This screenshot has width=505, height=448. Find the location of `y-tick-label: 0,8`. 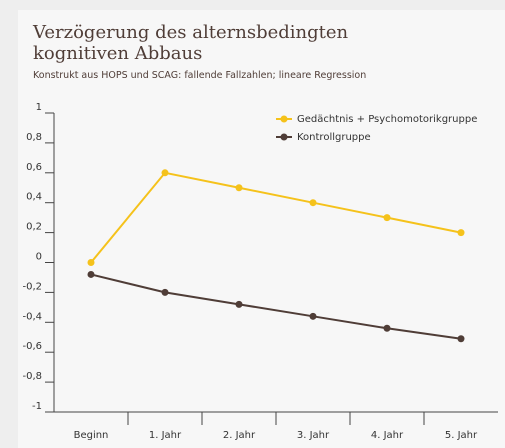

y-tick-label: 0,8 is located at coordinates (34, 137).